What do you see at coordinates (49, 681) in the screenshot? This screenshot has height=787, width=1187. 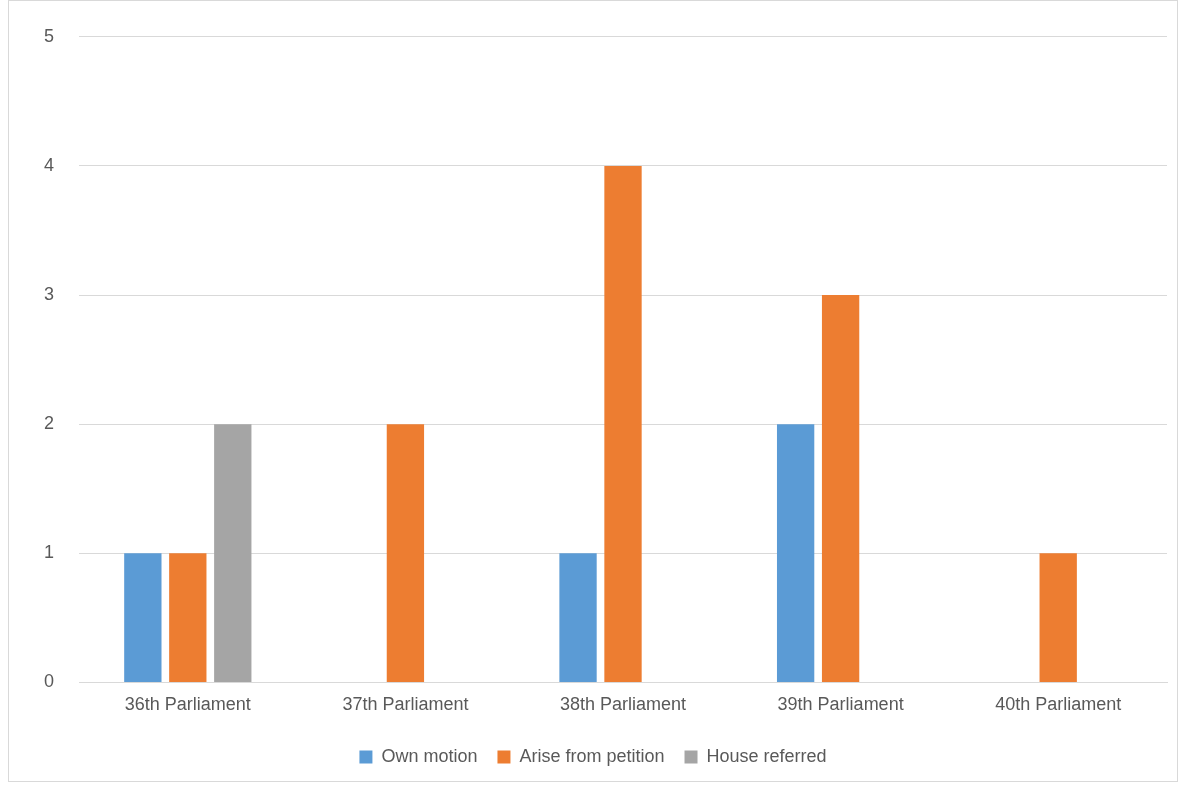 I see `y-tick-label: 0` at bounding box center [49, 681].